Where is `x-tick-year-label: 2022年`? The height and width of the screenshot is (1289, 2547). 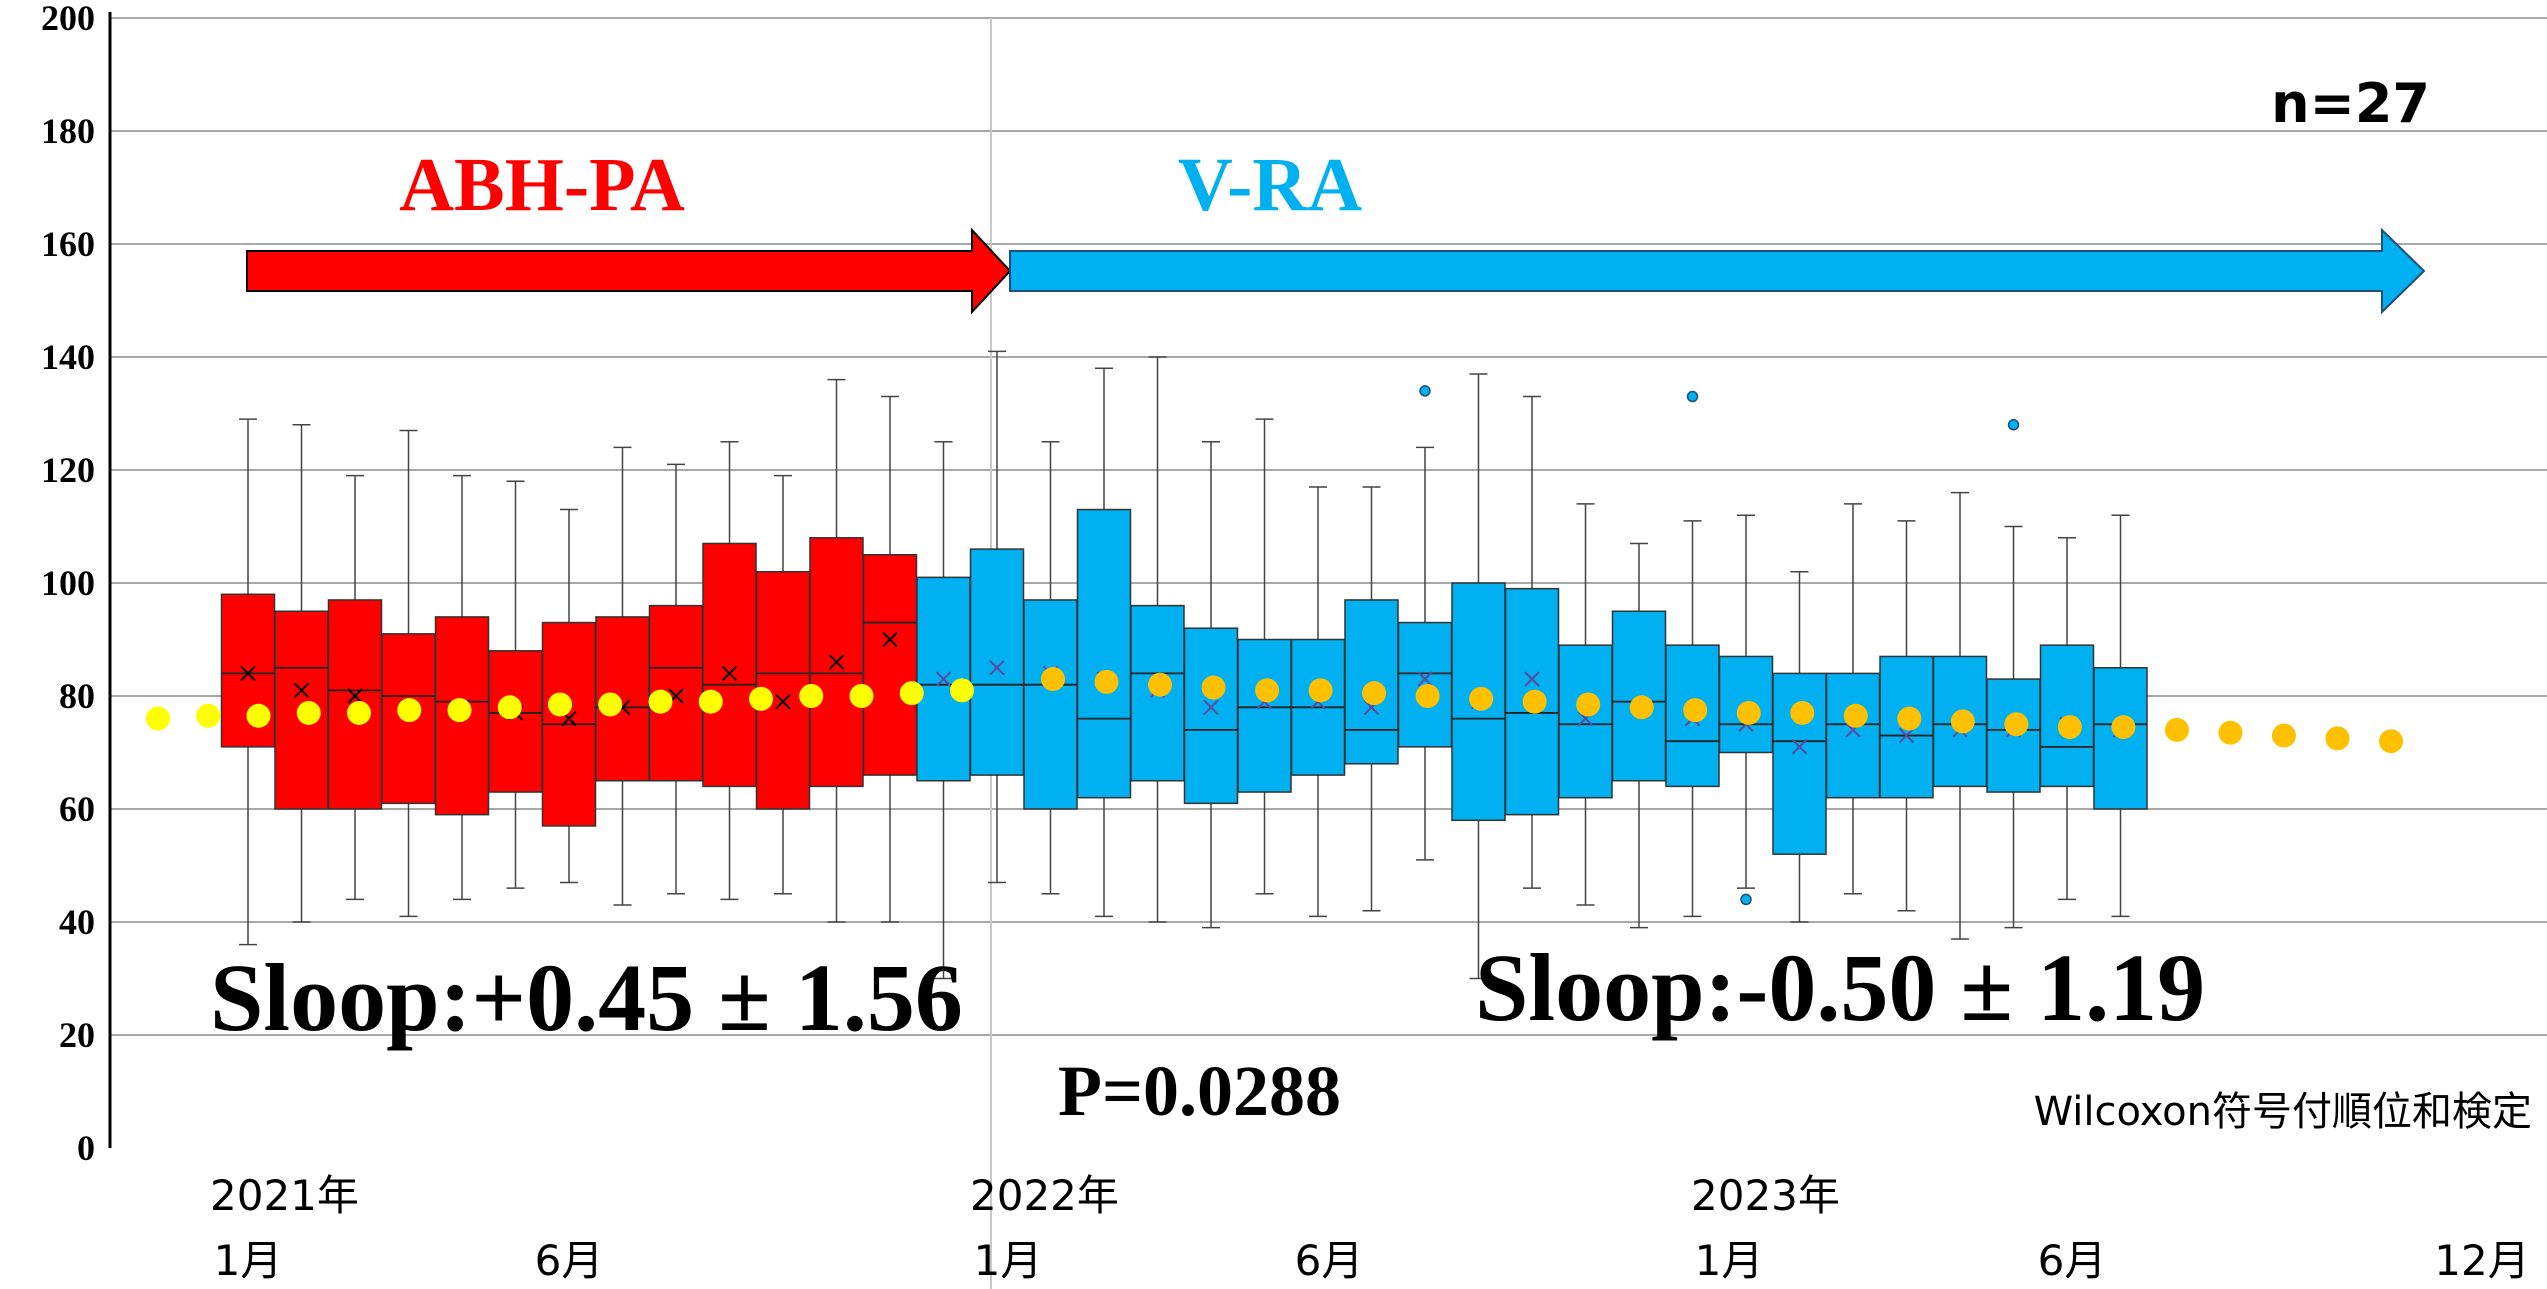 x-tick-year-label: 2022年 is located at coordinates (1044, 1195).